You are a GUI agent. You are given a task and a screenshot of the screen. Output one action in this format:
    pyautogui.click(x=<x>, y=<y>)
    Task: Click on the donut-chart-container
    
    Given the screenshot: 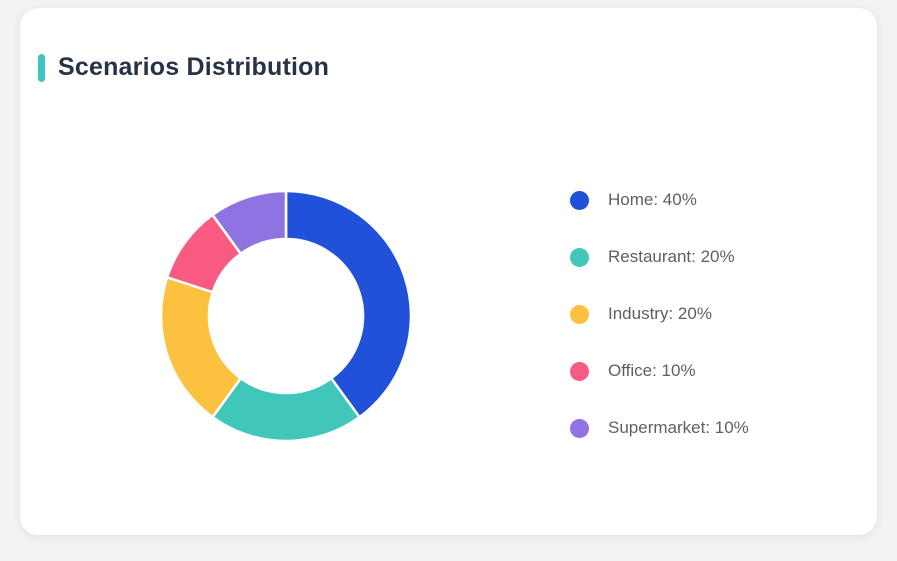 What is the action you would take?
    pyautogui.click(x=286, y=316)
    